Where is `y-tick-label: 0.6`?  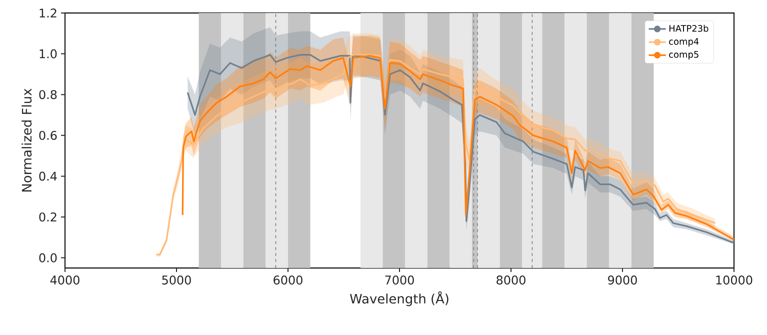 y-tick-label: 0.6 is located at coordinates (48, 135).